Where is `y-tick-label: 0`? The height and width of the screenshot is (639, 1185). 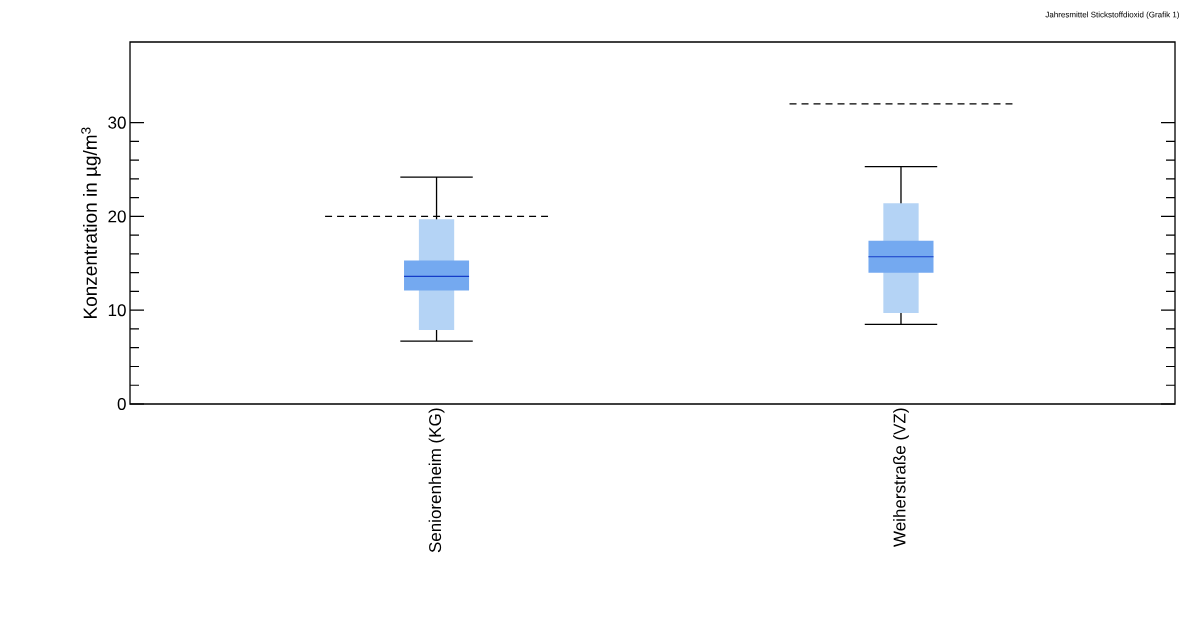 y-tick-label: 0 is located at coordinates (121, 404).